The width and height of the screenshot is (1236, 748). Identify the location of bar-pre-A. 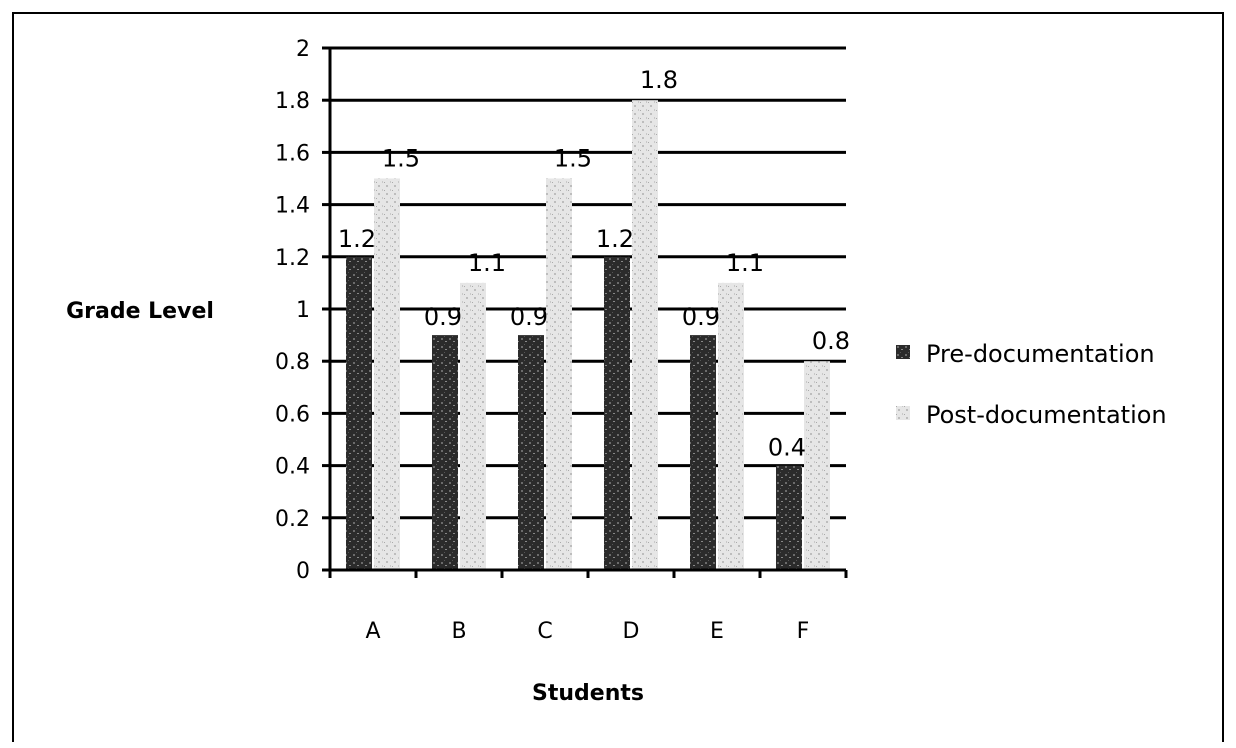
(359, 413).